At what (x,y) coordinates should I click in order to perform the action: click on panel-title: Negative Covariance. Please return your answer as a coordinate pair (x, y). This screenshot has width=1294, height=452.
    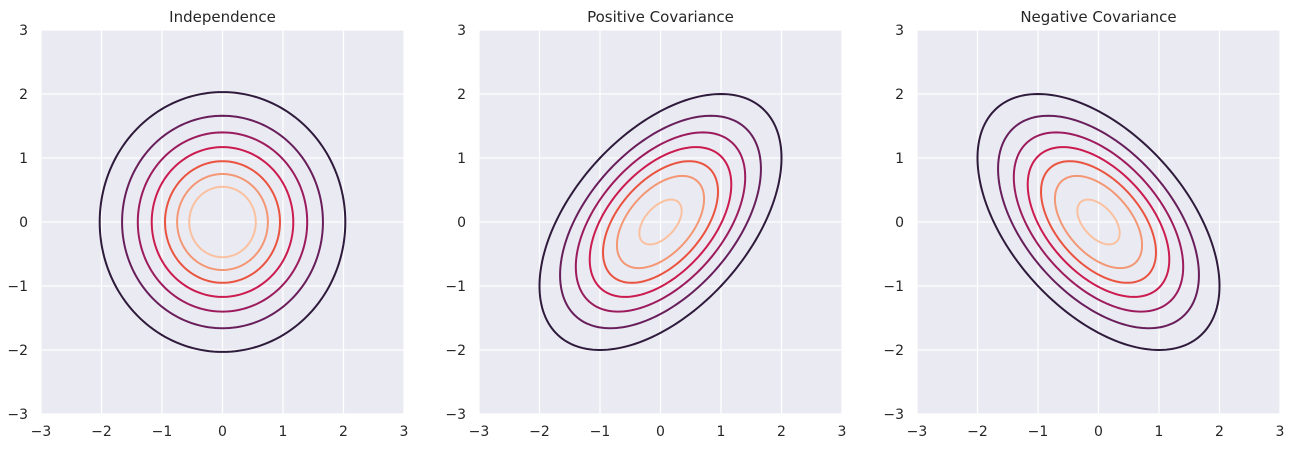
    Looking at the image, I should click on (1098, 17).